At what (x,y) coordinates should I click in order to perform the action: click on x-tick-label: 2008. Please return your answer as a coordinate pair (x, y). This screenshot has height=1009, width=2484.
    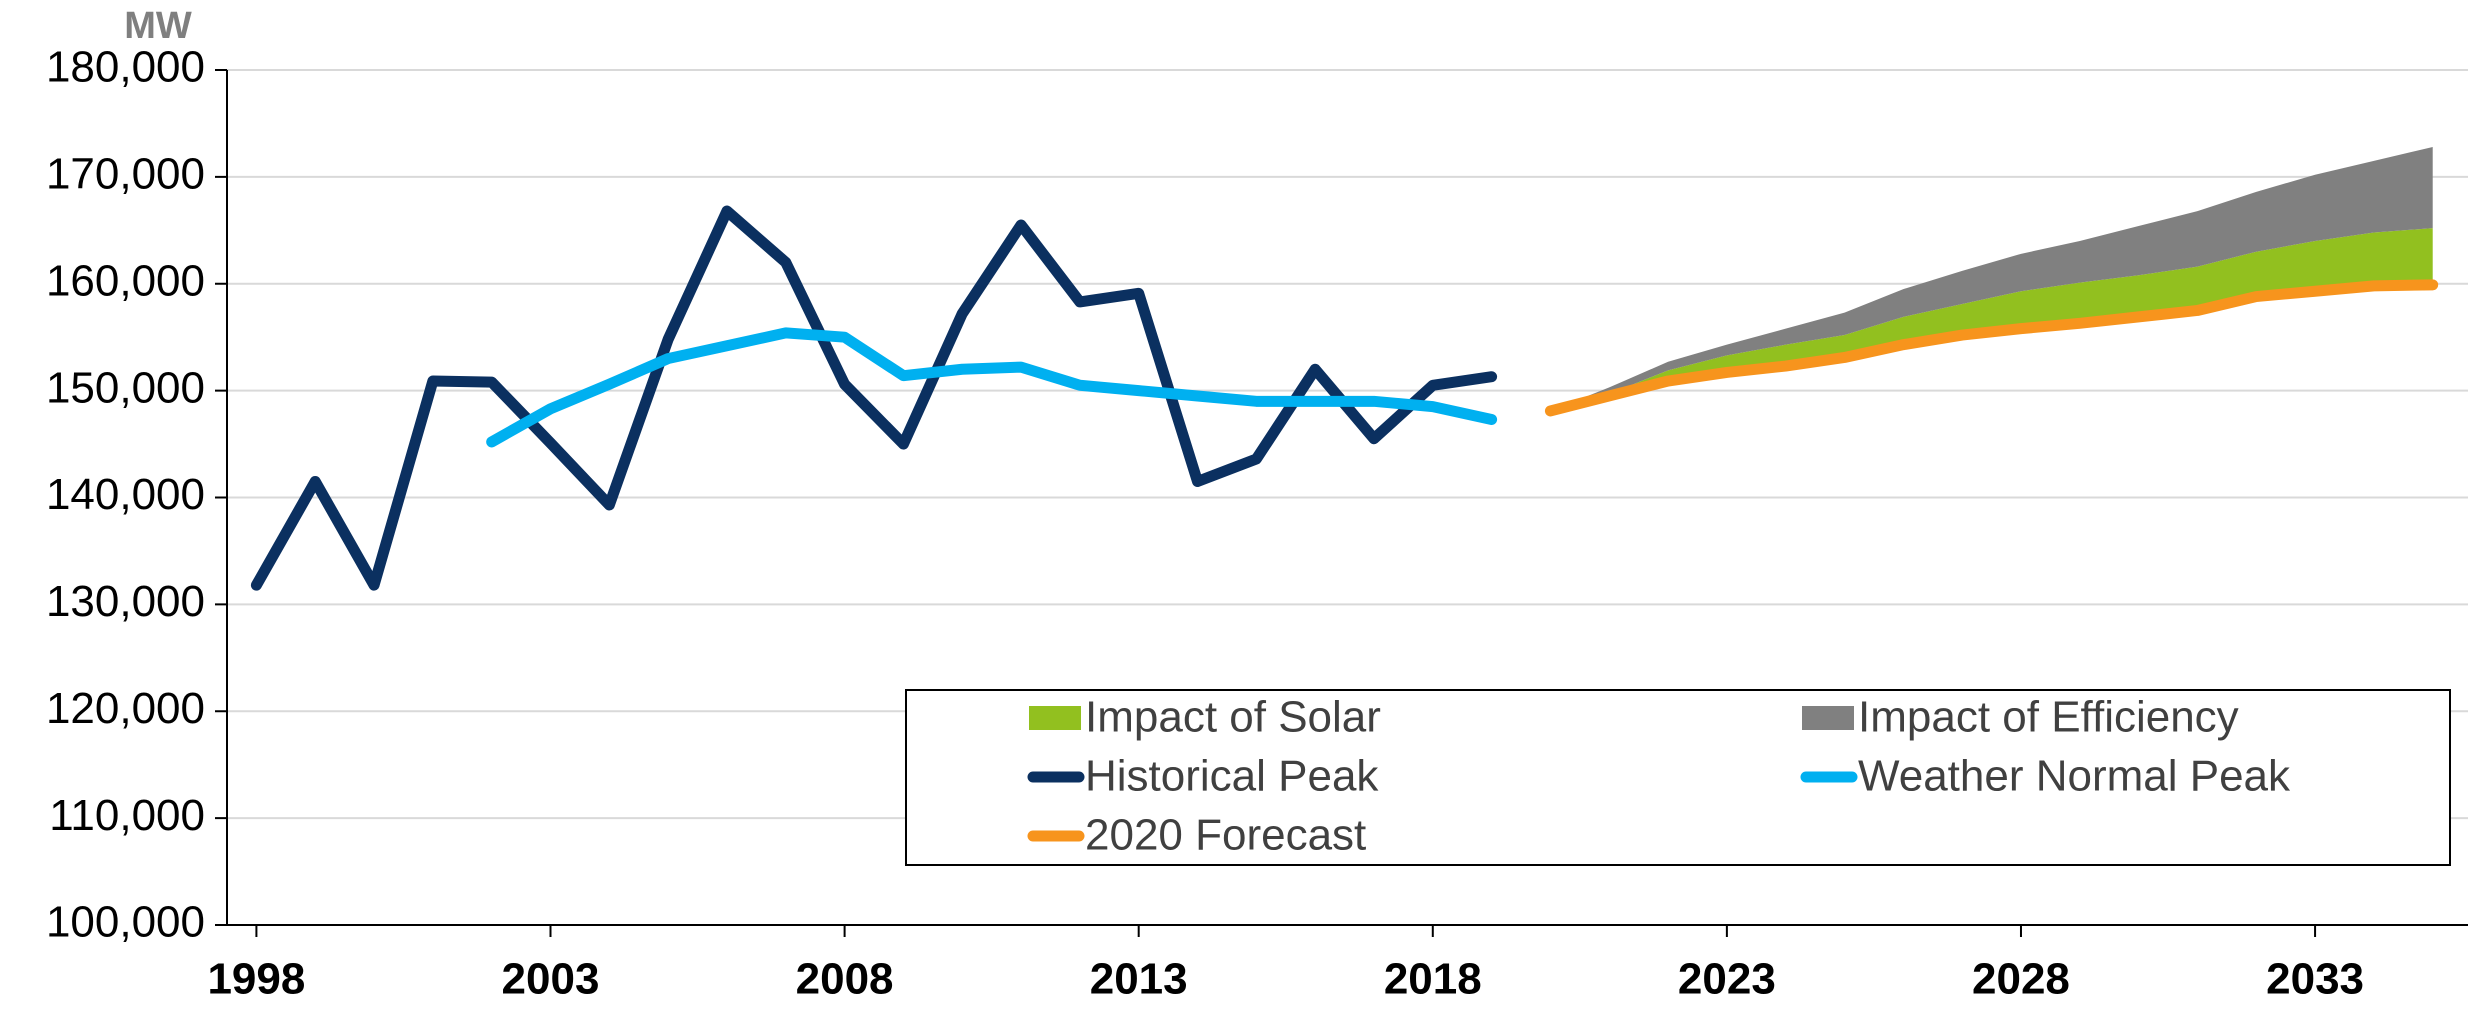
    Looking at the image, I should click on (845, 979).